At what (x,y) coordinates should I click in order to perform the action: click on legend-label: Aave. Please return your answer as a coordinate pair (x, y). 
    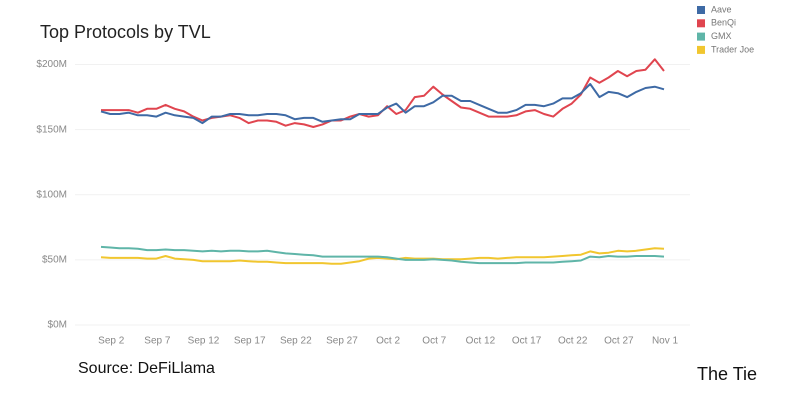
    Looking at the image, I should click on (721, 9).